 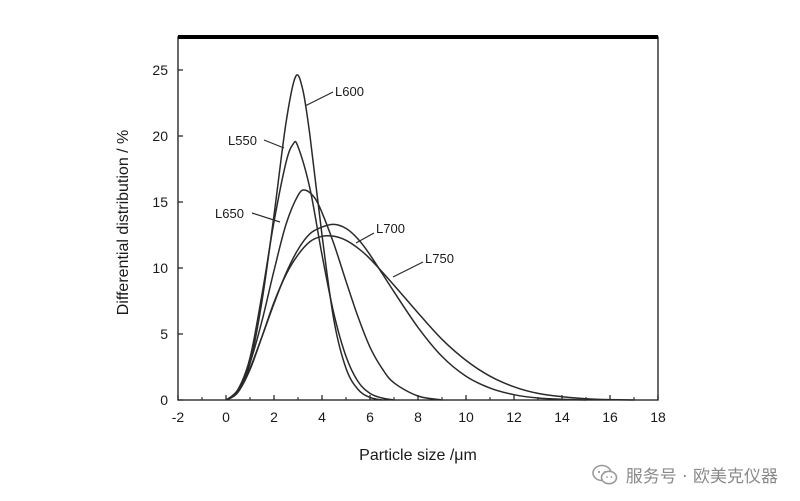 What do you see at coordinates (604, 474) in the screenshot?
I see `wechat-icon` at bounding box center [604, 474].